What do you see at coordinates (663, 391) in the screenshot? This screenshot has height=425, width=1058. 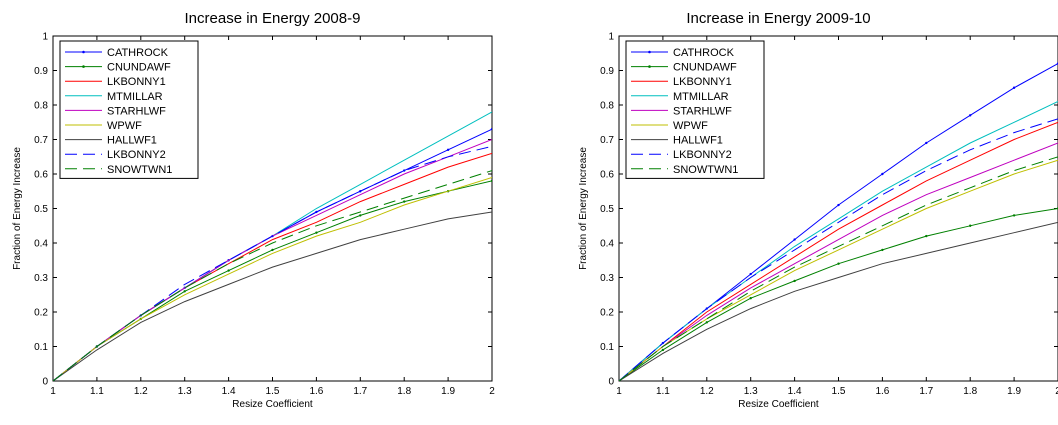 I see `x-tick-label: 1.1` at bounding box center [663, 391].